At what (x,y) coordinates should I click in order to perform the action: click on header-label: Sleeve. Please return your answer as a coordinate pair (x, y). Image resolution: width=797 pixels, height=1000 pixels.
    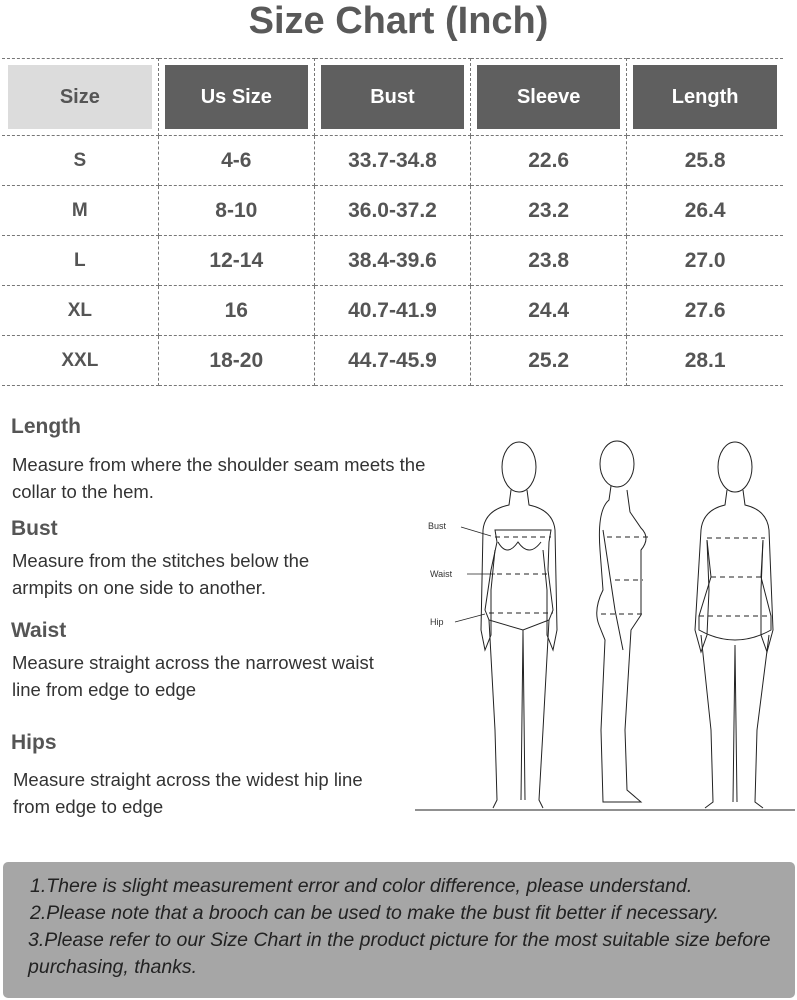
    Looking at the image, I should click on (549, 97).